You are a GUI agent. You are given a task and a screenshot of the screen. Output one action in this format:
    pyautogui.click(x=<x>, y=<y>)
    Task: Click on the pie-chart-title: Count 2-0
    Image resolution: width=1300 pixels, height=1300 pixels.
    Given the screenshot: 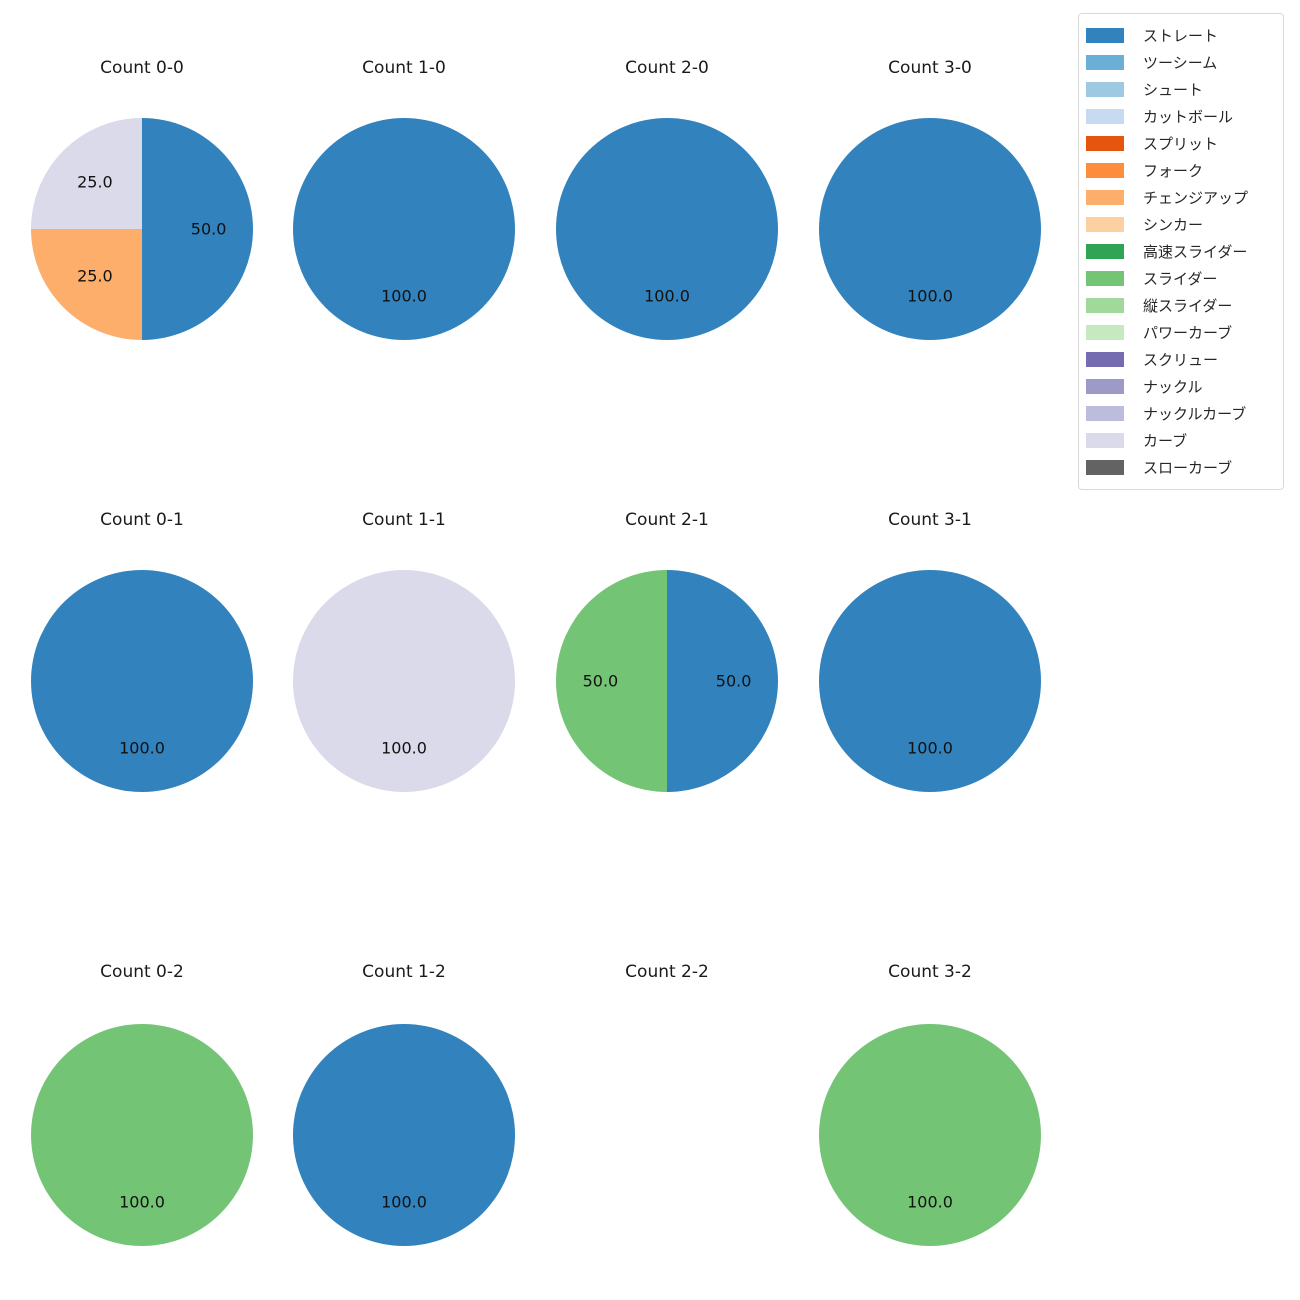 What is the action you would take?
    pyautogui.click(x=667, y=68)
    